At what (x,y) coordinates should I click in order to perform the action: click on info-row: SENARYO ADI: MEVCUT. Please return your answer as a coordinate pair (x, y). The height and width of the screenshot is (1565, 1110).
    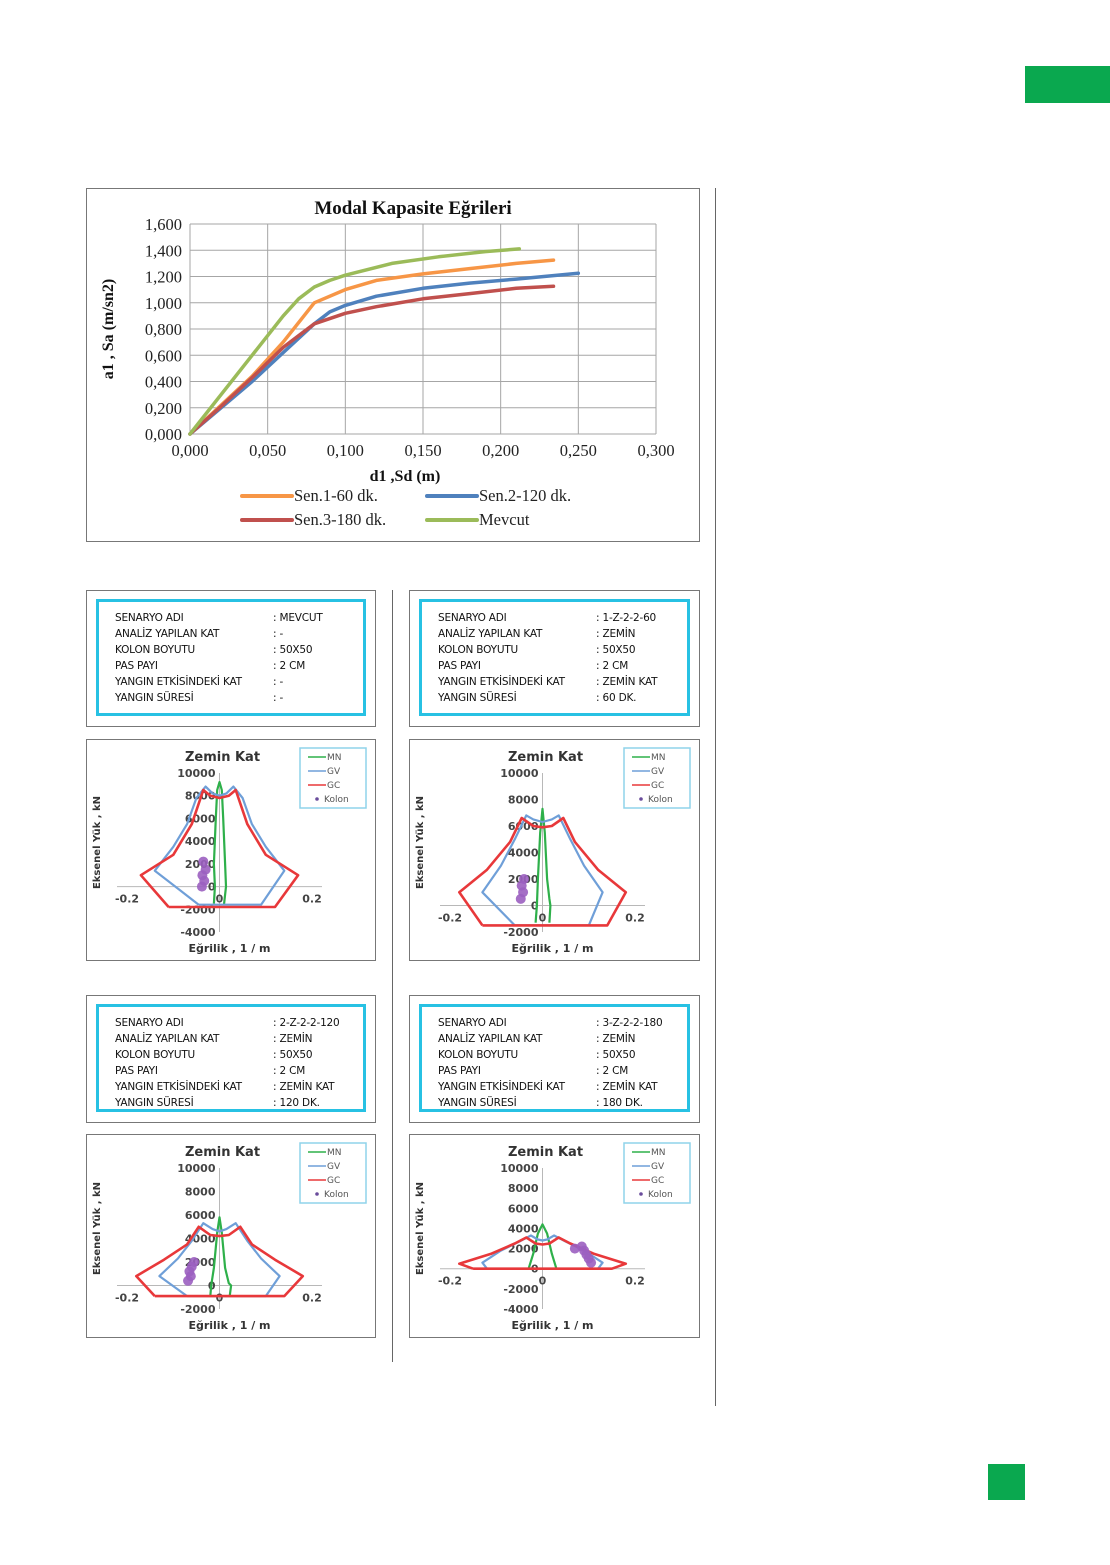
    Looking at the image, I should click on (239, 618).